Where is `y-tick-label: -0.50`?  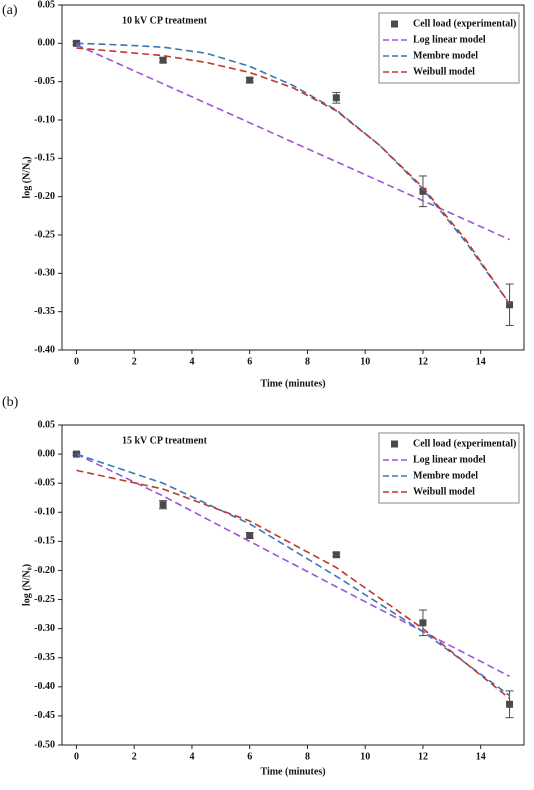
y-tick-label: -0.50 is located at coordinates (44, 744).